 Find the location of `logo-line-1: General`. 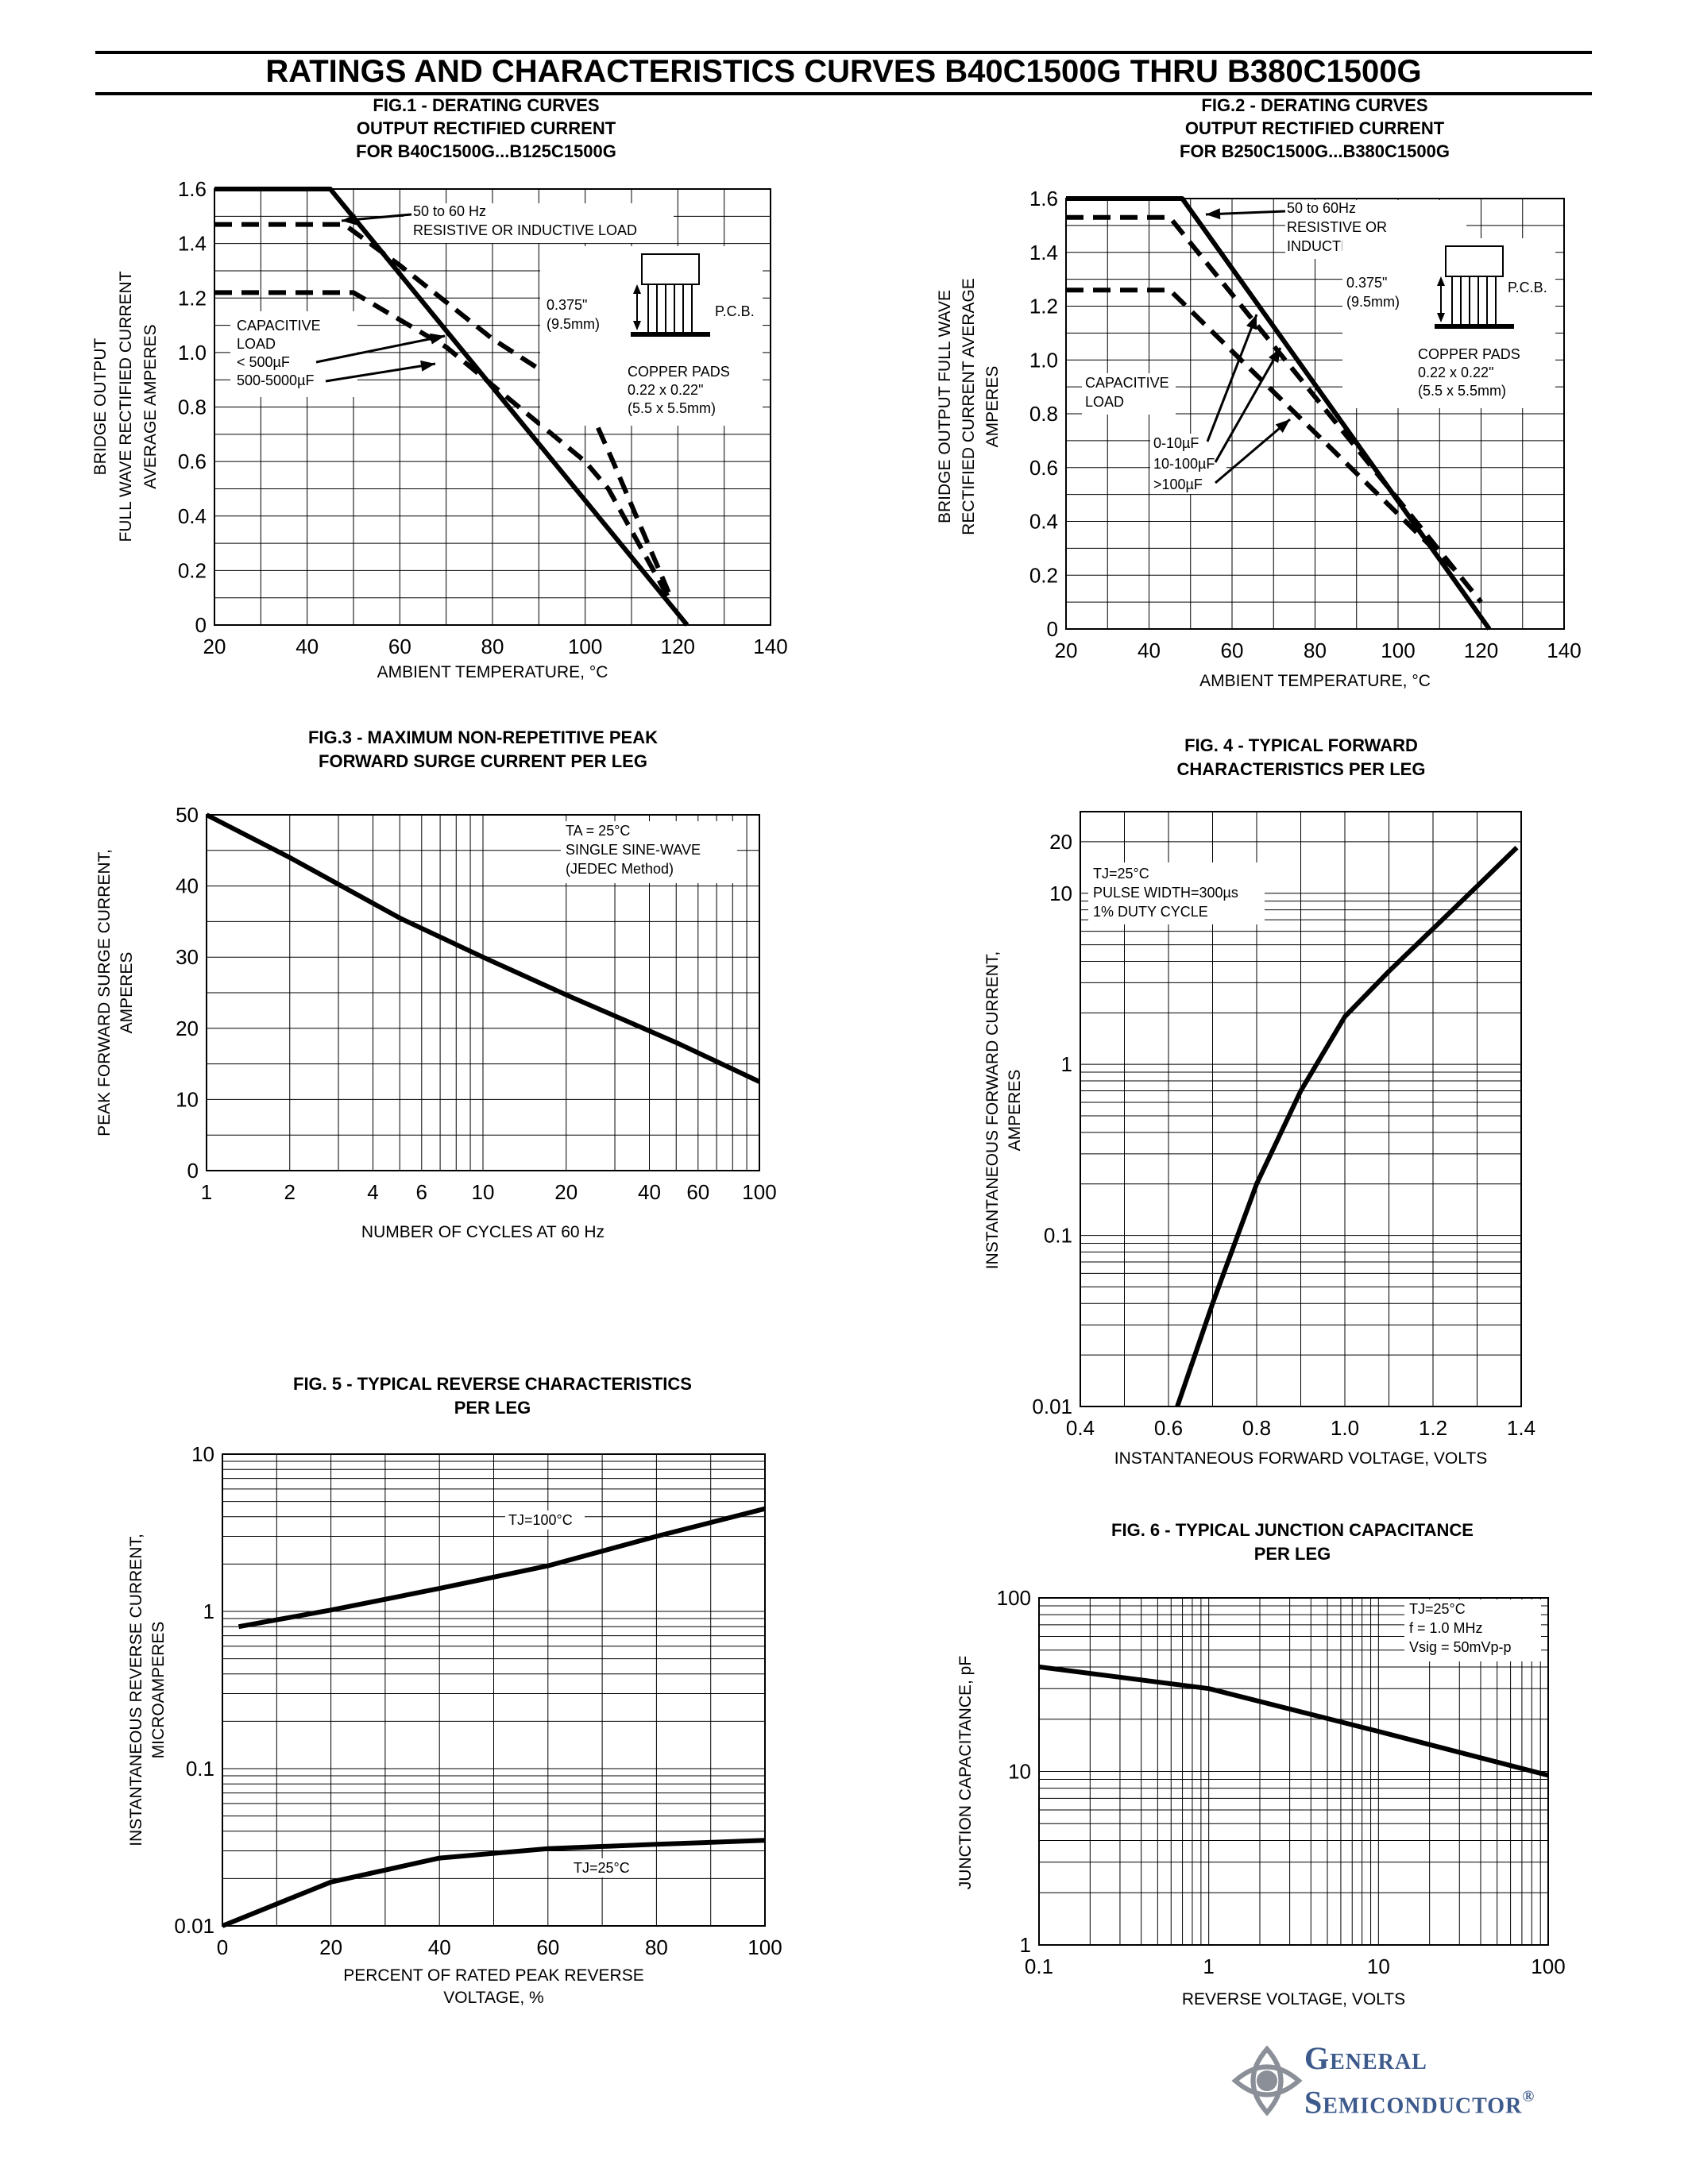

logo-line-1: General is located at coordinates (1365, 2058).